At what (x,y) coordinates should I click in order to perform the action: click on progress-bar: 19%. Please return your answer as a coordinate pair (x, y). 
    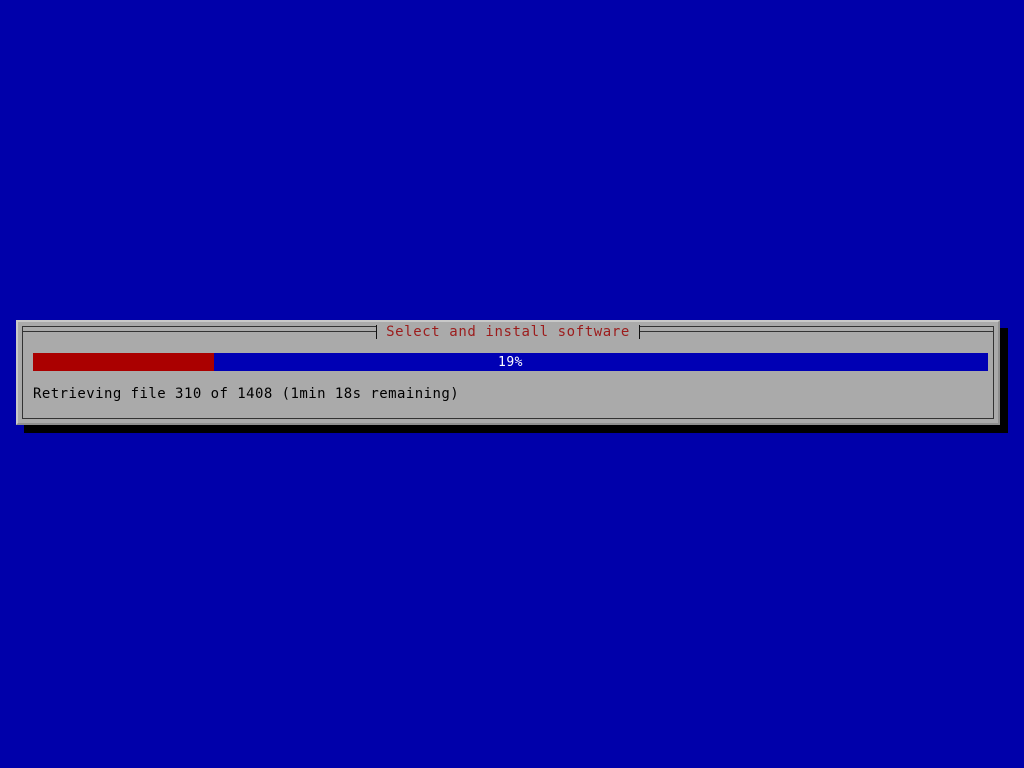
    Looking at the image, I should click on (510, 362).